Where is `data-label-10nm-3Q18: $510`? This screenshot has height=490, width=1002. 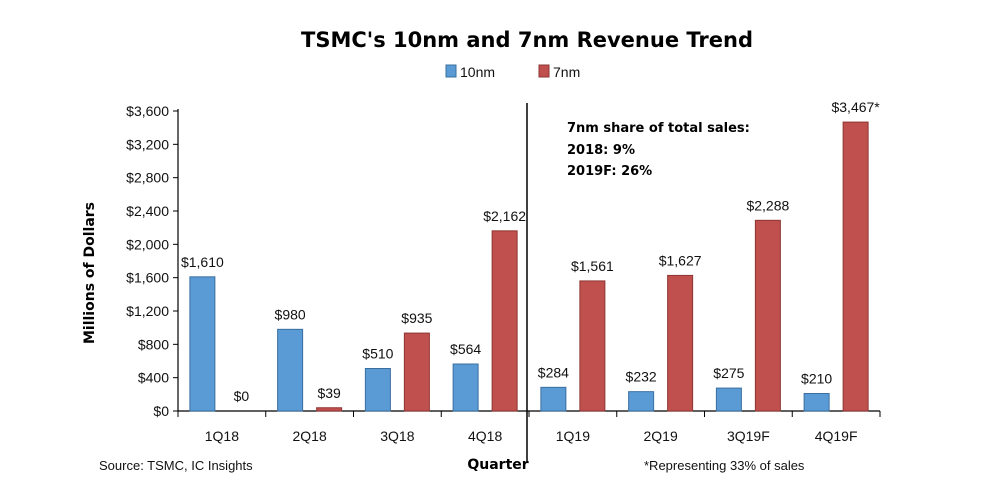
data-label-10nm-3Q18: $510 is located at coordinates (377, 354).